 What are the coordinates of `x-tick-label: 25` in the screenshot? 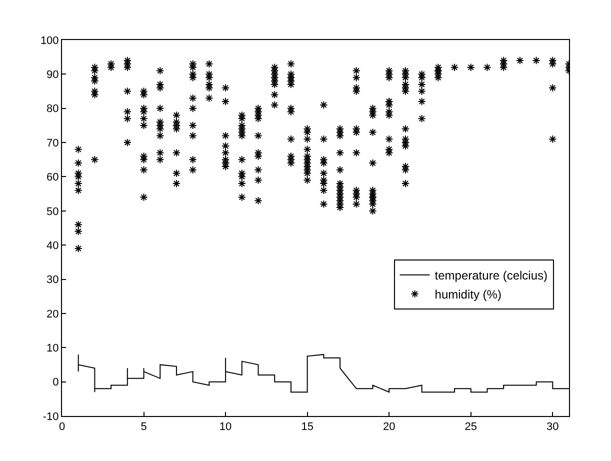 It's located at (470, 427).